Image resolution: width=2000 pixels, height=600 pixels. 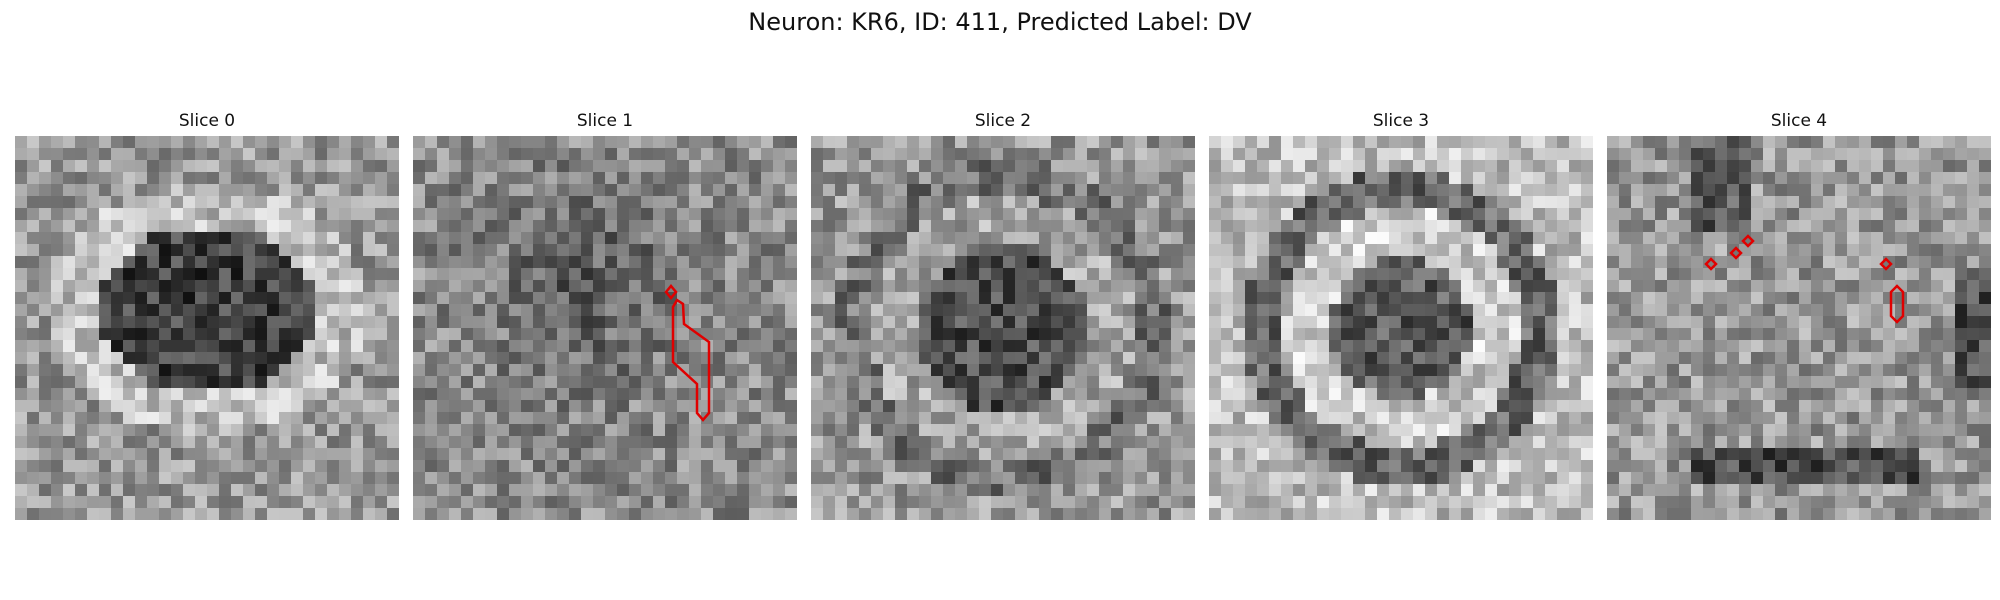 I want to click on slice-panel-1: Slice 1, so click(x=605, y=315).